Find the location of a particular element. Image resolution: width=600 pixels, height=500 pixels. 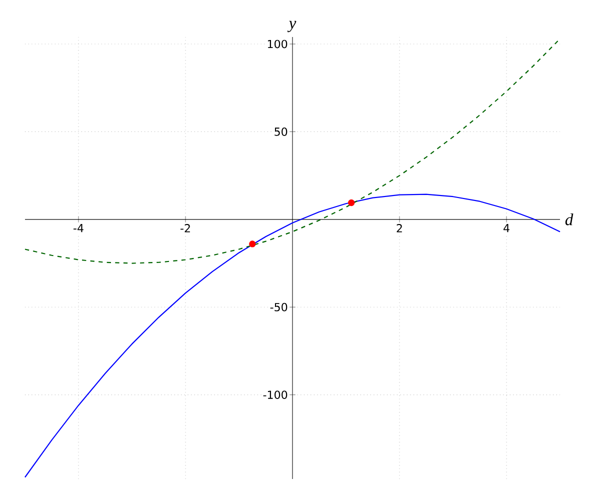

y-tick-label: -50 is located at coordinates (279, 307).